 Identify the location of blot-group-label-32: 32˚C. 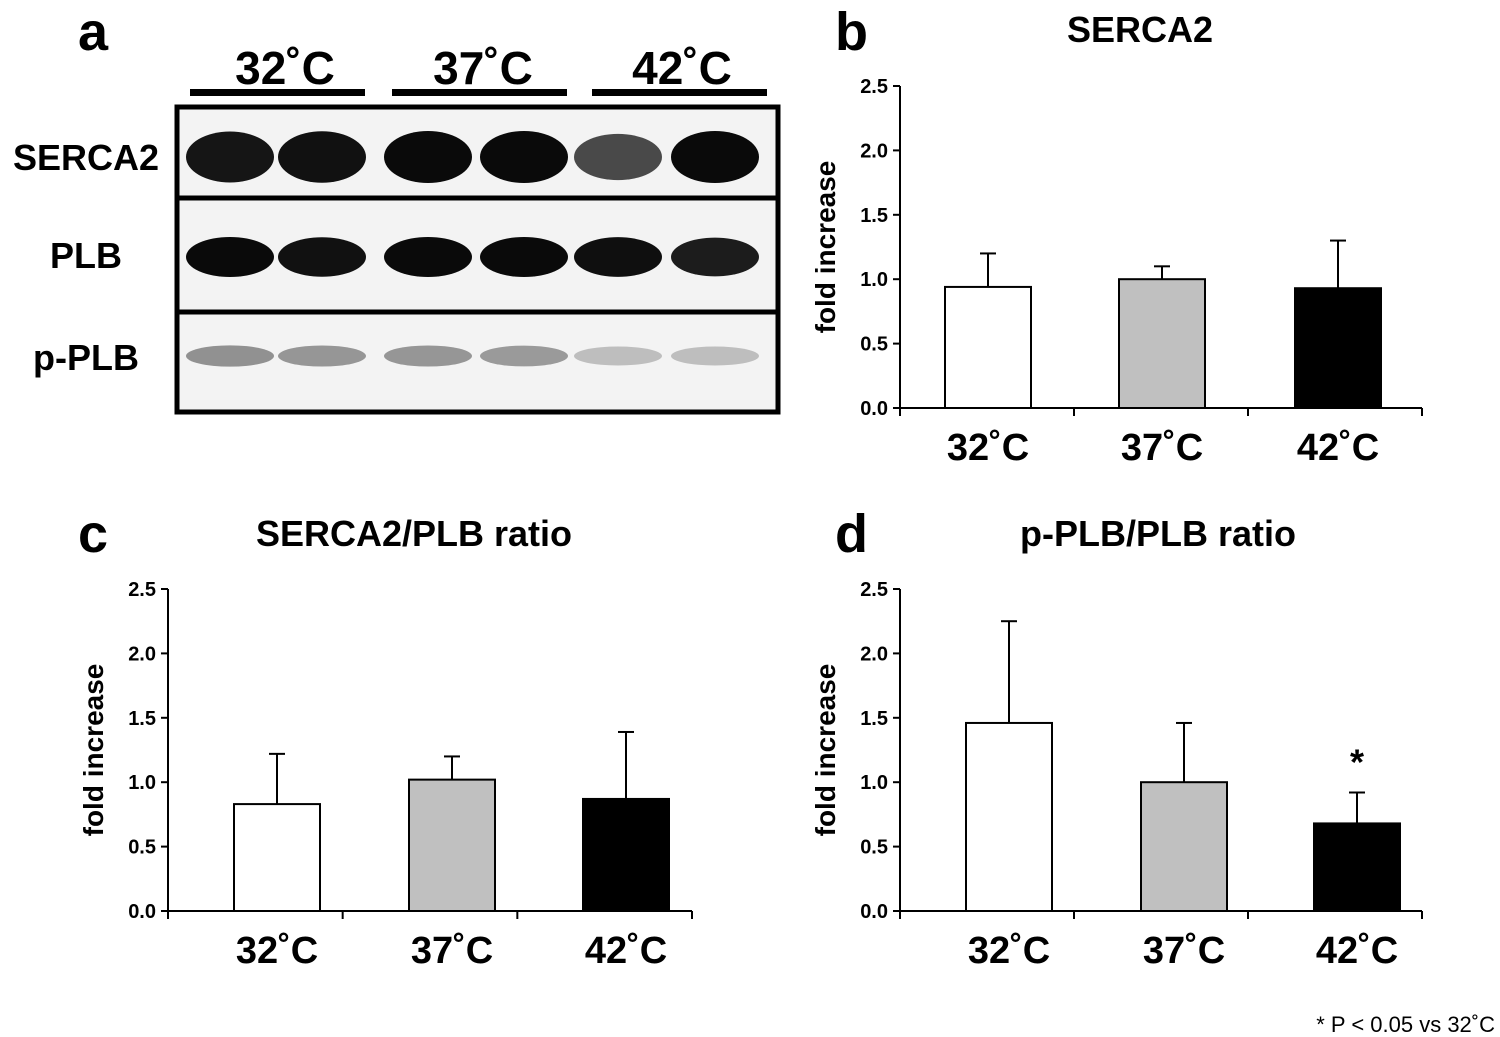
(285, 68).